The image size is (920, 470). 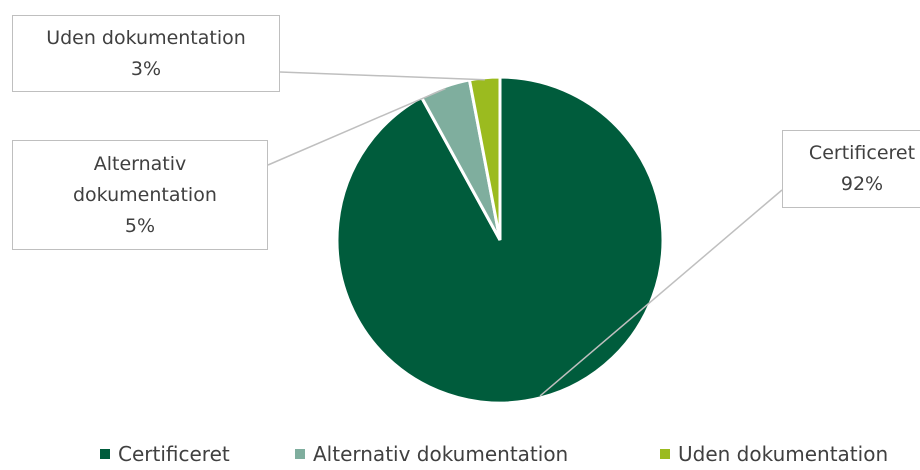 I want to click on data-label-value: 3%, so click(x=146, y=68).